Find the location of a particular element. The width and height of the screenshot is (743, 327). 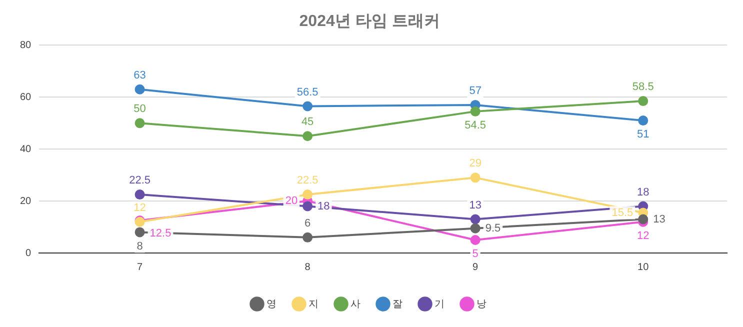

data-label: 5 is located at coordinates (475, 254).